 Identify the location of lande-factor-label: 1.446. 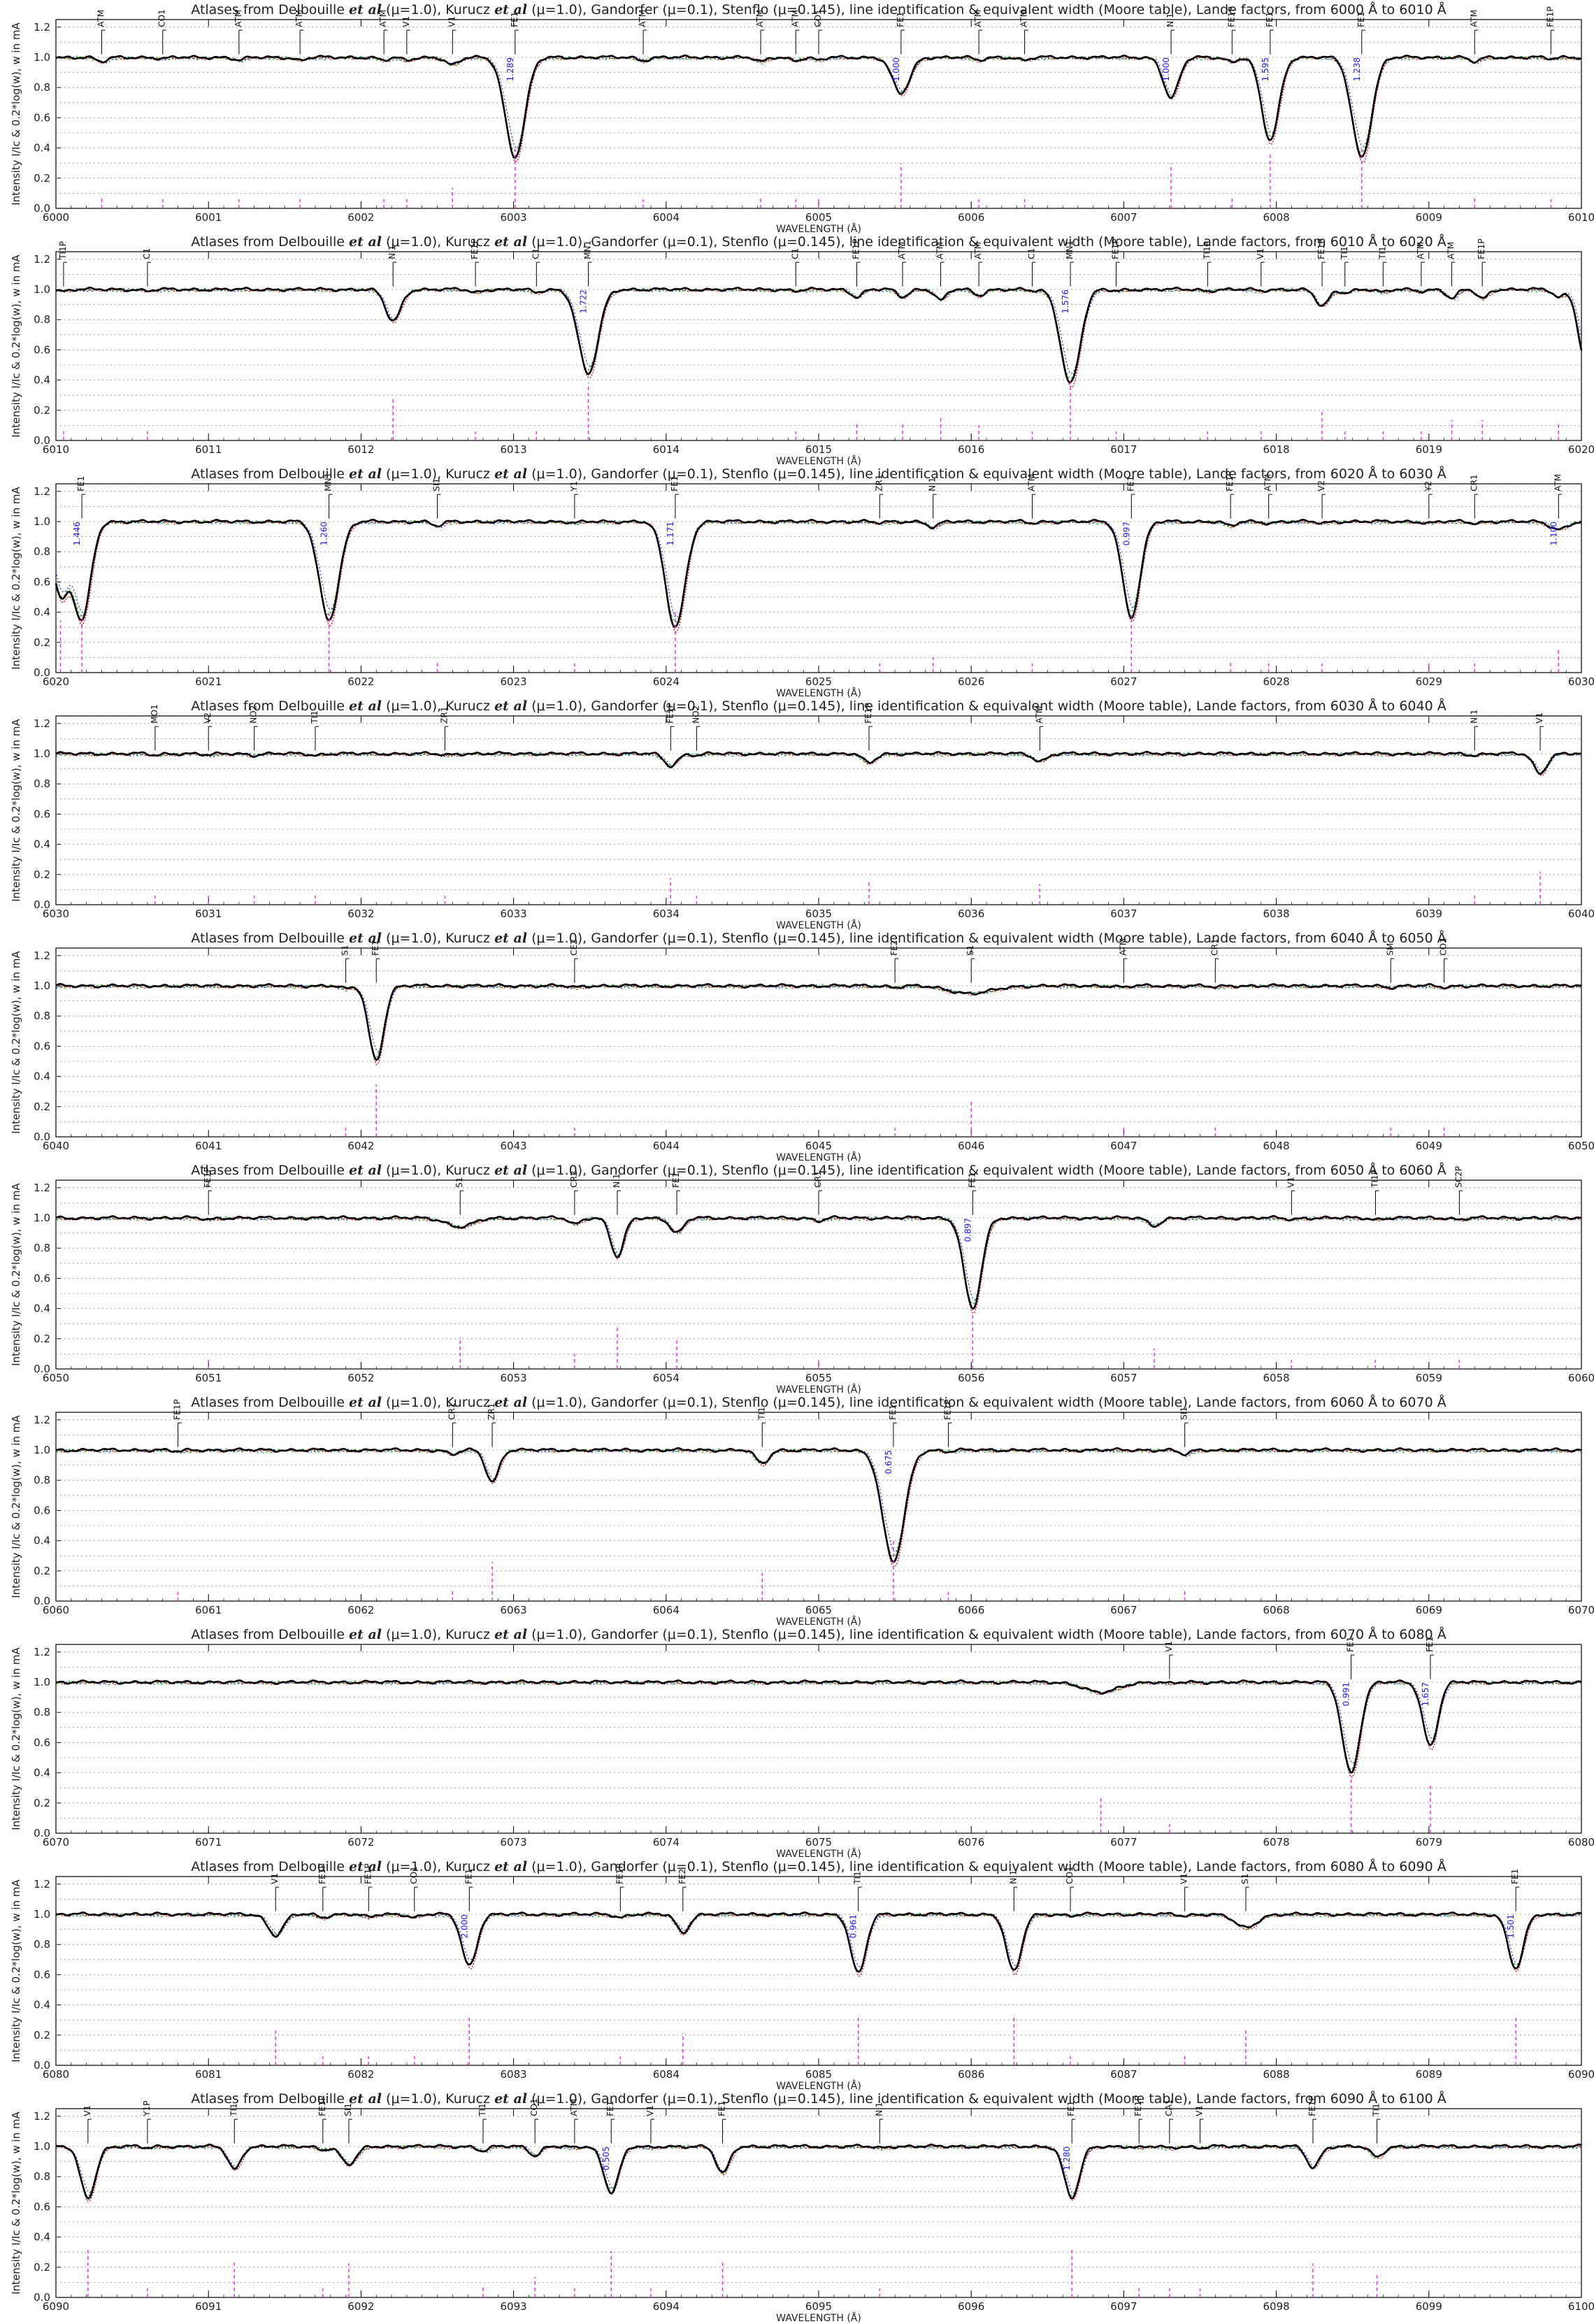
(77, 533).